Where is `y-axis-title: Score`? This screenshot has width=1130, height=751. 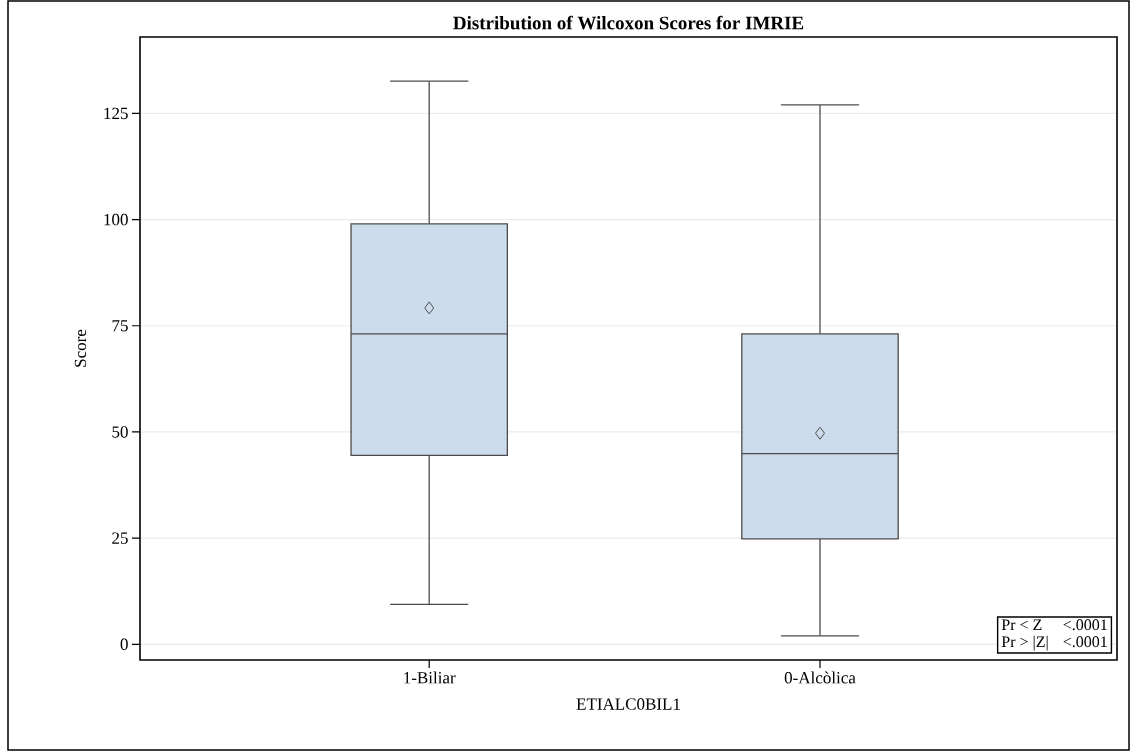 y-axis-title: Score is located at coordinates (80, 348).